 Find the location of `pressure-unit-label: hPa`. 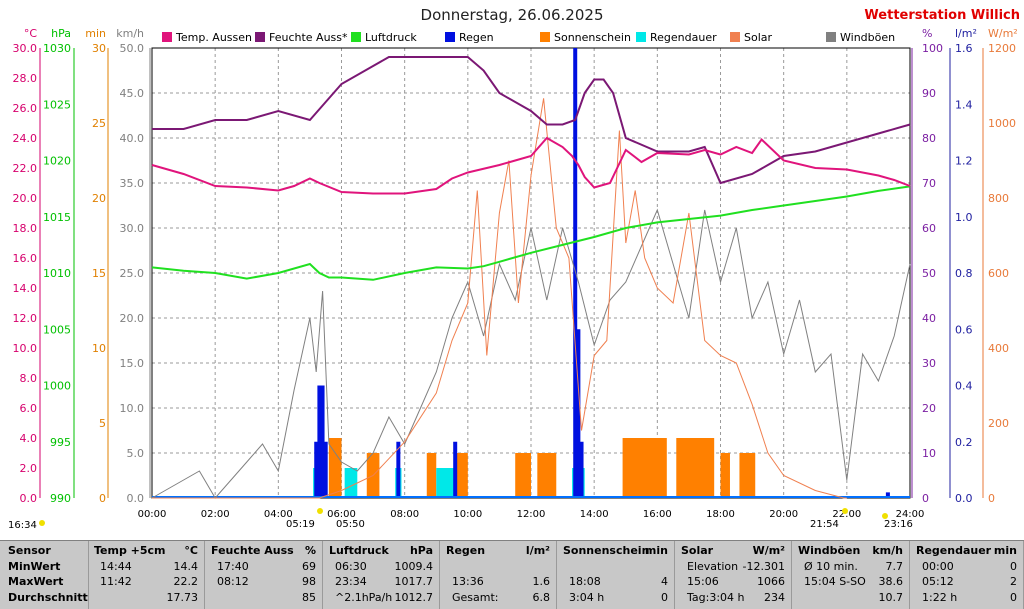

pressure-unit-label: hPa is located at coordinates (61, 33).